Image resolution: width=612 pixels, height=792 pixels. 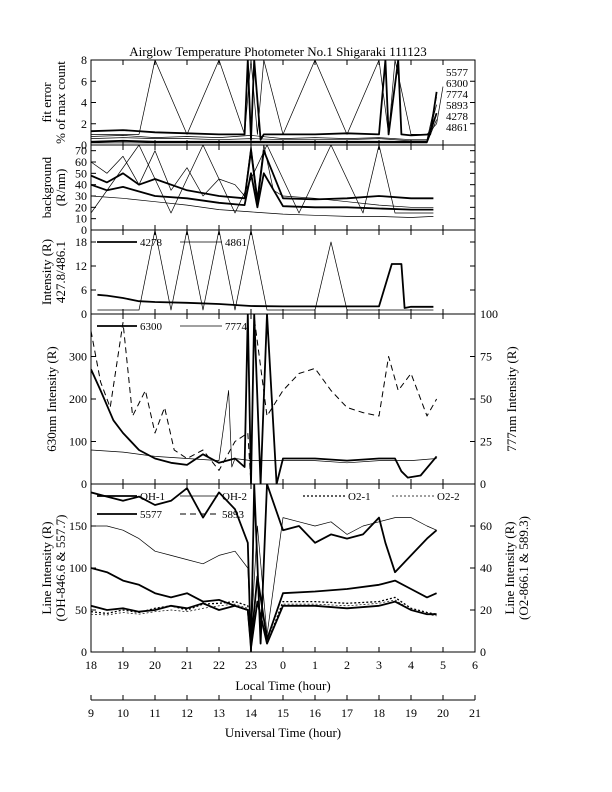 What do you see at coordinates (475, 665) in the screenshot?
I see `x-tick-label-local: 6` at bounding box center [475, 665].